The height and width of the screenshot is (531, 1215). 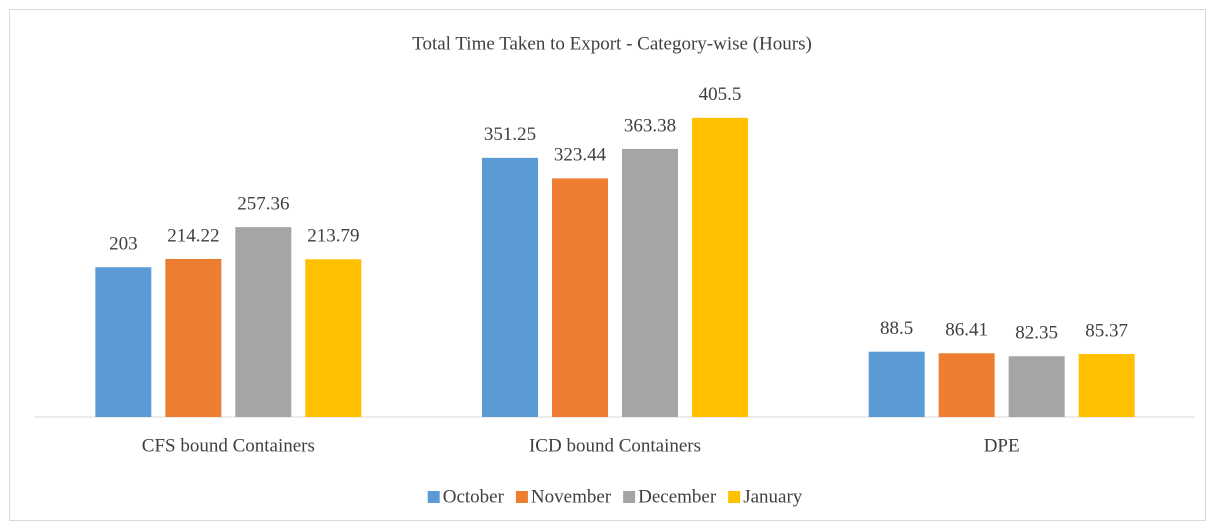 What do you see at coordinates (1036, 333) in the screenshot?
I see `data-label: 82.35` at bounding box center [1036, 333].